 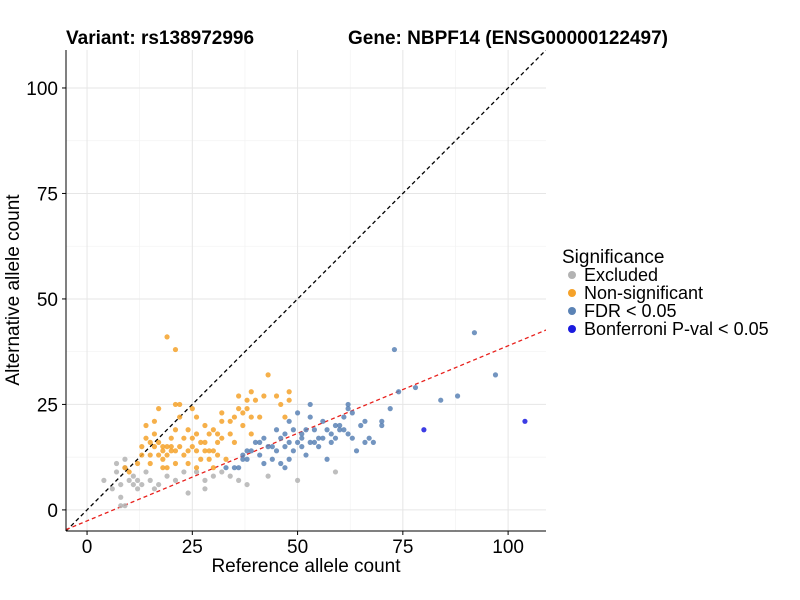 What do you see at coordinates (621, 275) in the screenshot?
I see `legend-label-excluded: Excluded` at bounding box center [621, 275].